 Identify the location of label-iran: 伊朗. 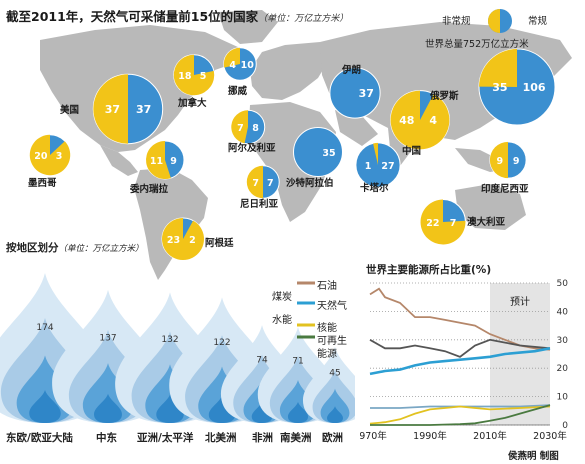
(352, 70).